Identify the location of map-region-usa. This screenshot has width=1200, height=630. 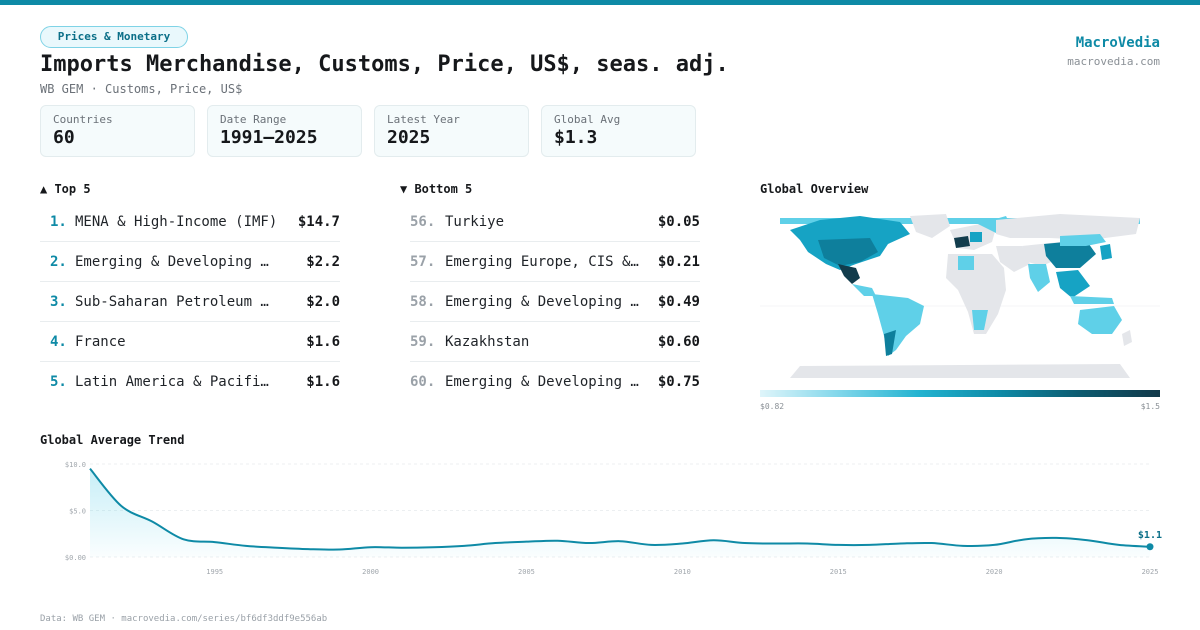
(848, 252).